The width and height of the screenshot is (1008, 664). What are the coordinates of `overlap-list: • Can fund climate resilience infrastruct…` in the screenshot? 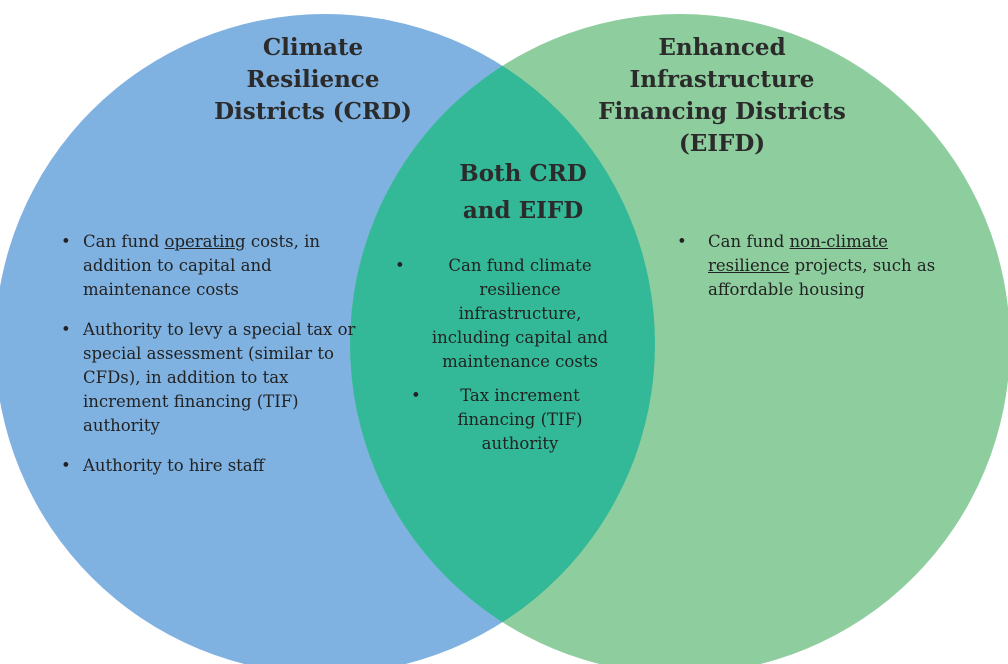 It's located at (507, 360).